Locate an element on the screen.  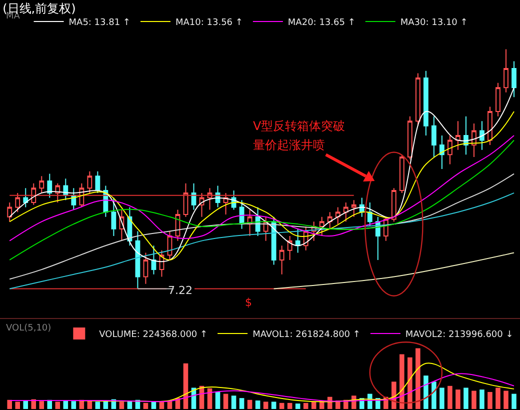
legend-label: MAVOL1: 261824.800 ↑ is located at coordinates (306, 335).